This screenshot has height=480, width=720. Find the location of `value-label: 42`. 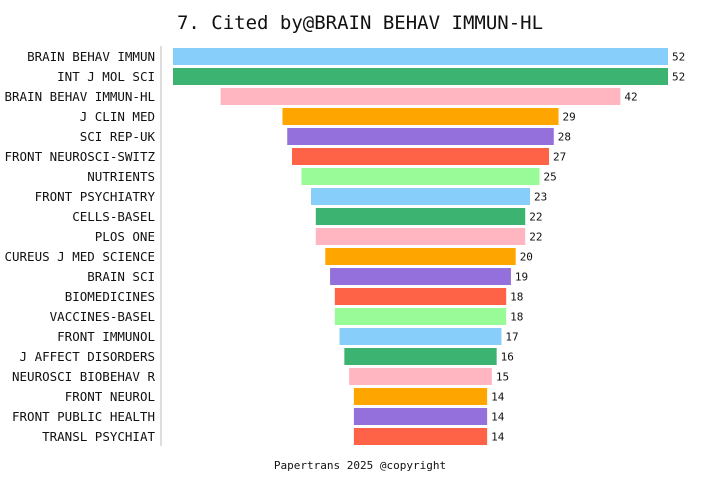

value-label: 42 is located at coordinates (630, 97).